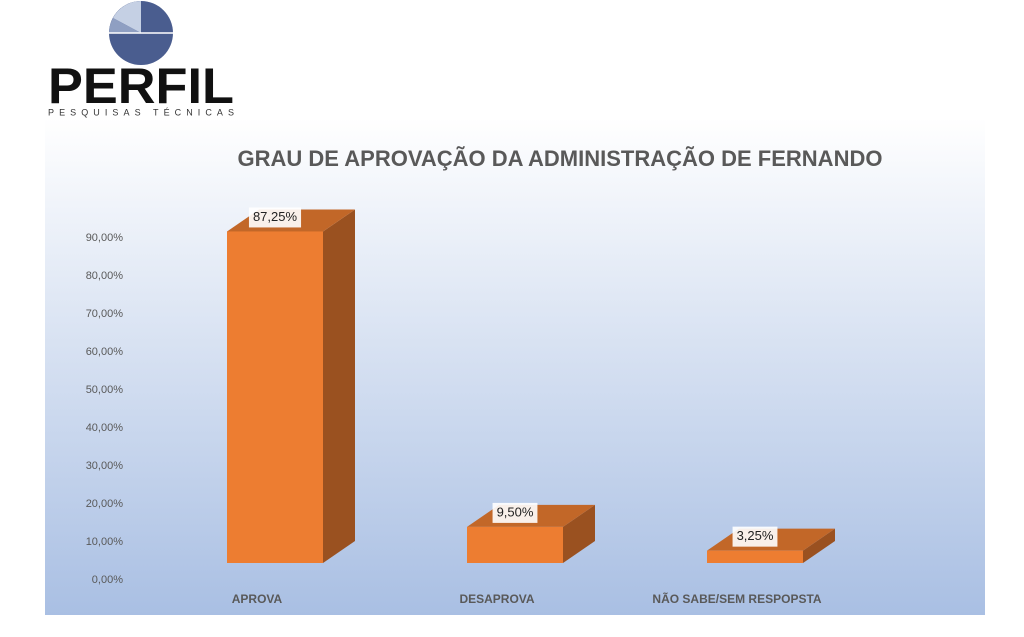 This screenshot has height=637, width=1024. I want to click on x-tick-label: NÃO SABE/SEM RESPOPSTA, so click(736, 598).